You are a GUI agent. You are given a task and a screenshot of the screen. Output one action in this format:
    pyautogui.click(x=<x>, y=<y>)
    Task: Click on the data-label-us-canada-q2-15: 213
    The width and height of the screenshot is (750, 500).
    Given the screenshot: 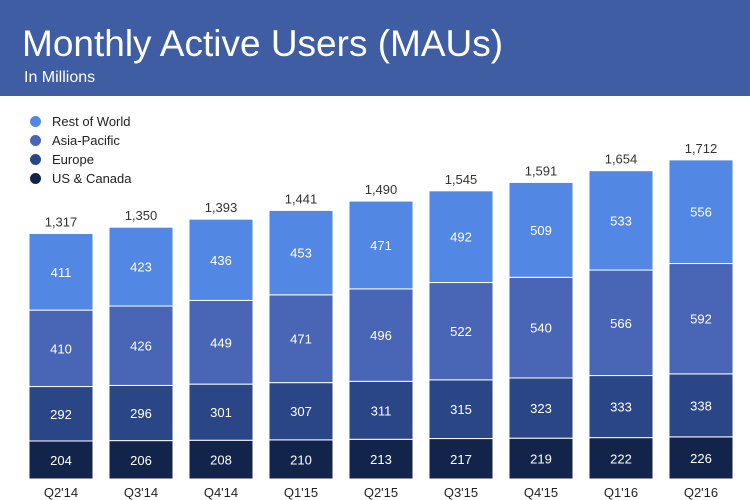 What is the action you would take?
    pyautogui.click(x=381, y=459)
    